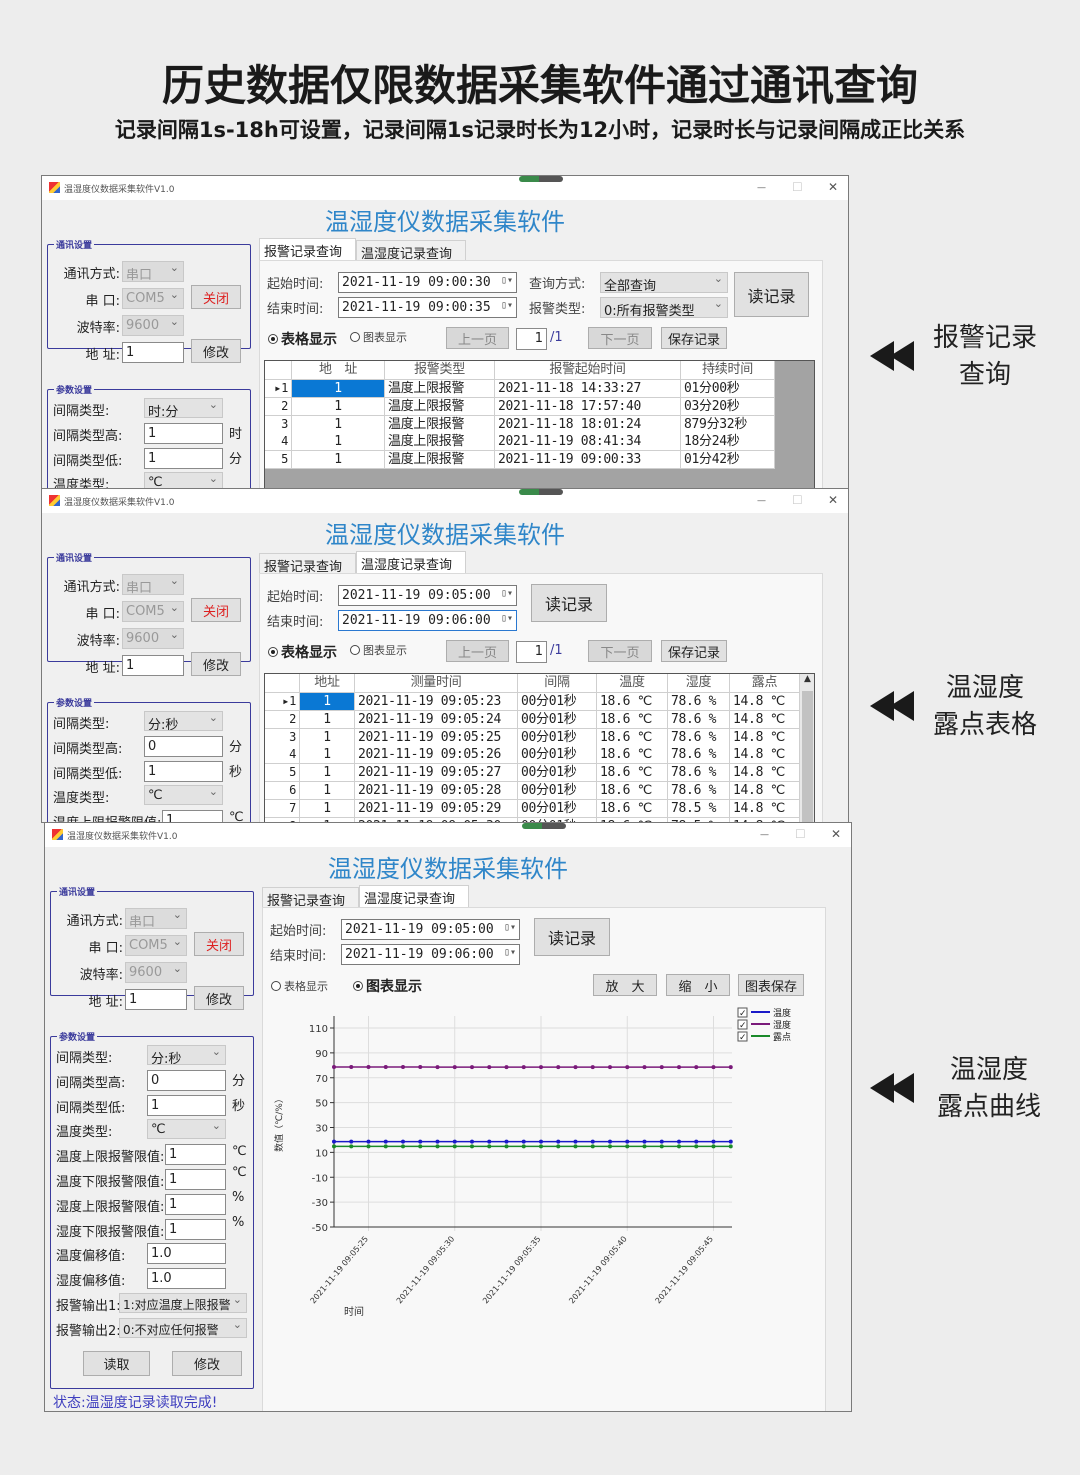 This screenshot has width=1080, height=1475. What do you see at coordinates (282, 755) in the screenshot?
I see `row-header: 4` at bounding box center [282, 755].